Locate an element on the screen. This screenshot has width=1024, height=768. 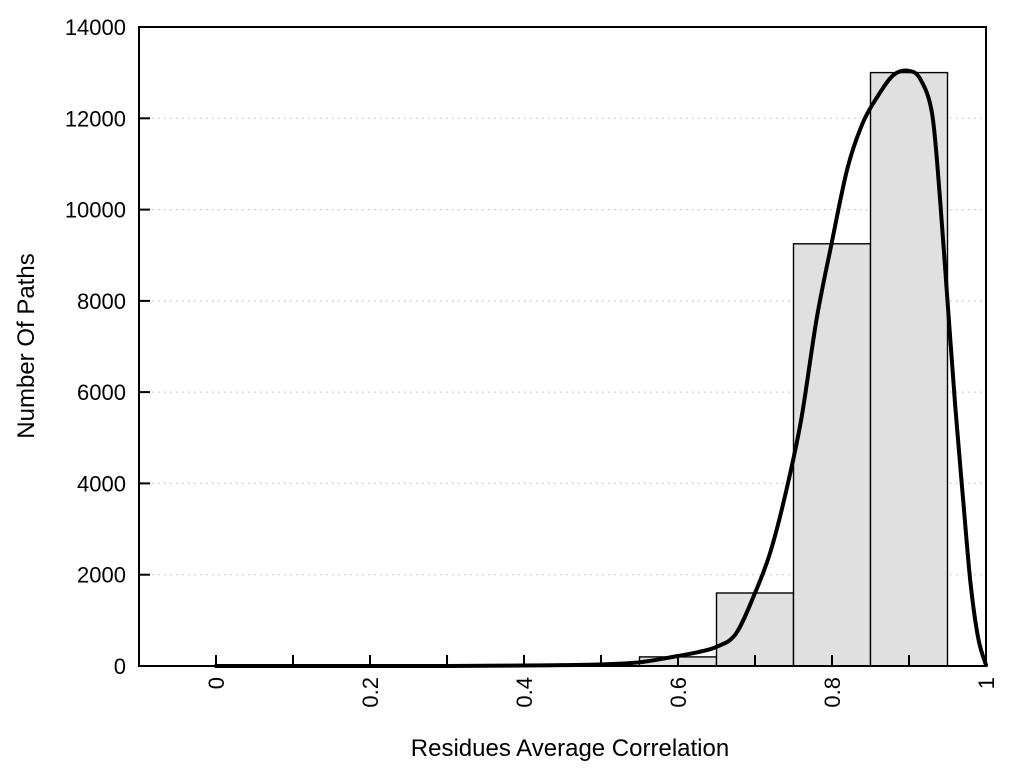
y-tick-label: 10000 is located at coordinates (95, 210).